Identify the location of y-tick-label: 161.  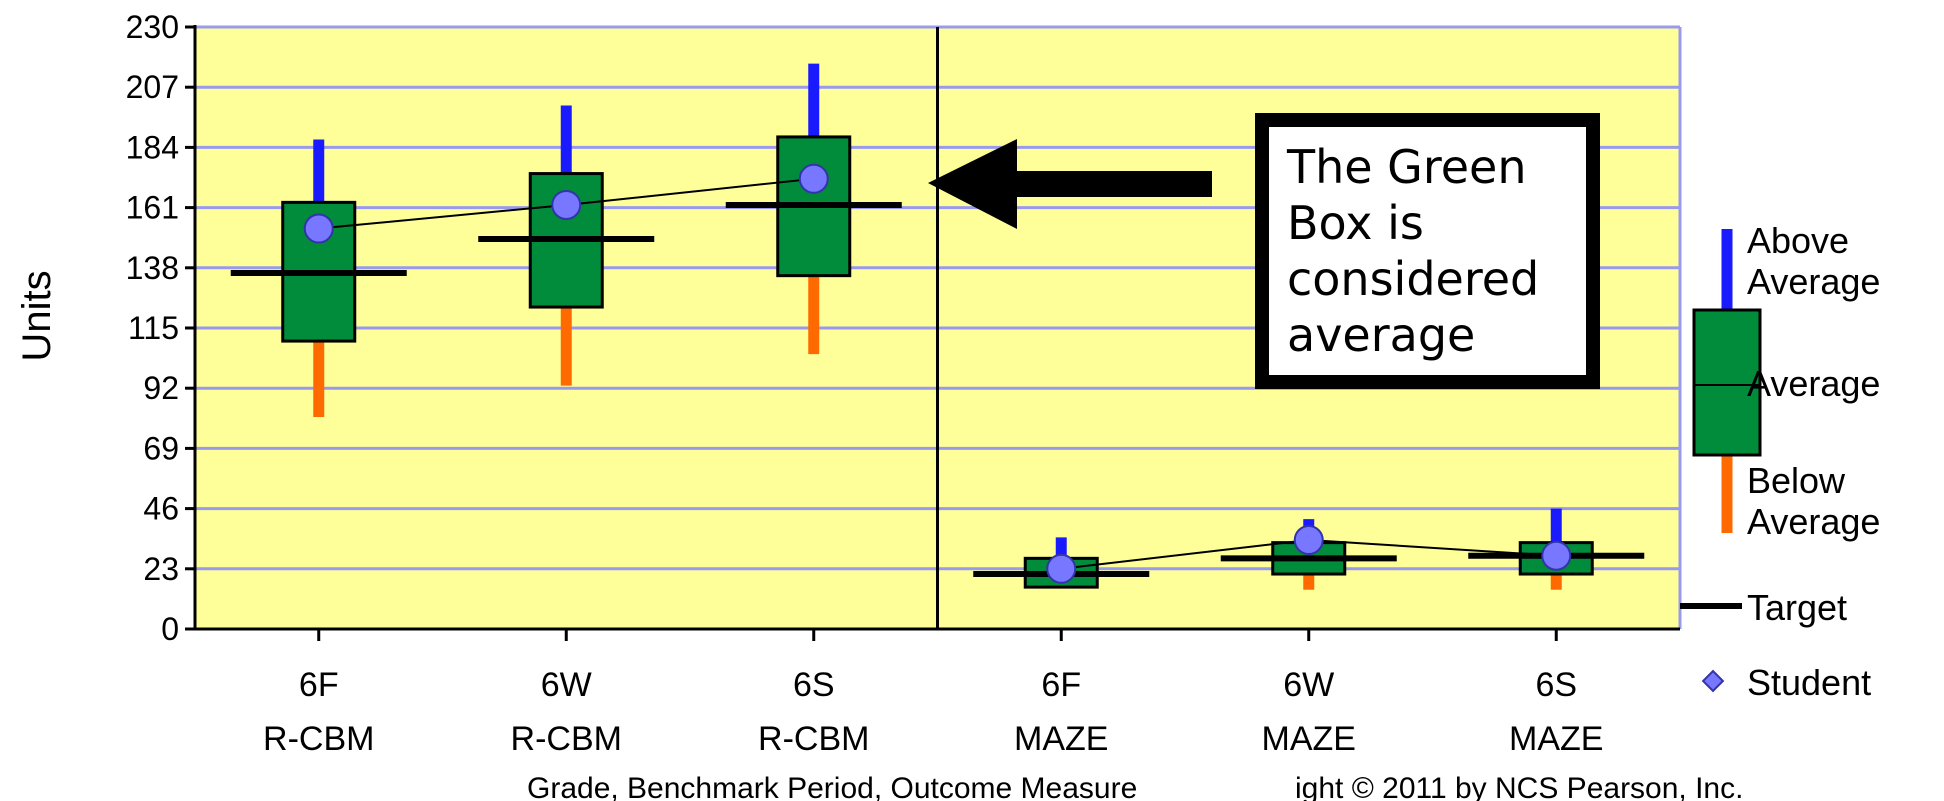
(152, 208).